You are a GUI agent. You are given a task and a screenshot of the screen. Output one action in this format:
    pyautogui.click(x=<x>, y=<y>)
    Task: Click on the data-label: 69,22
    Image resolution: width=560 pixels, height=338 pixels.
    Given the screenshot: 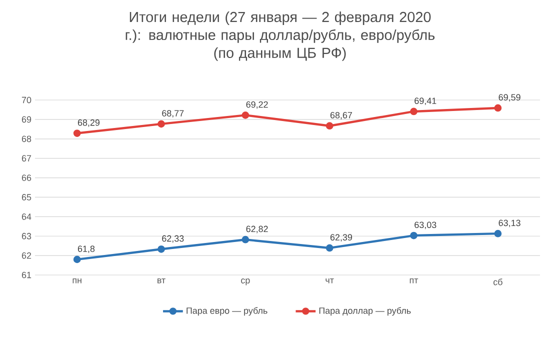 What is the action you would take?
    pyautogui.click(x=257, y=105)
    